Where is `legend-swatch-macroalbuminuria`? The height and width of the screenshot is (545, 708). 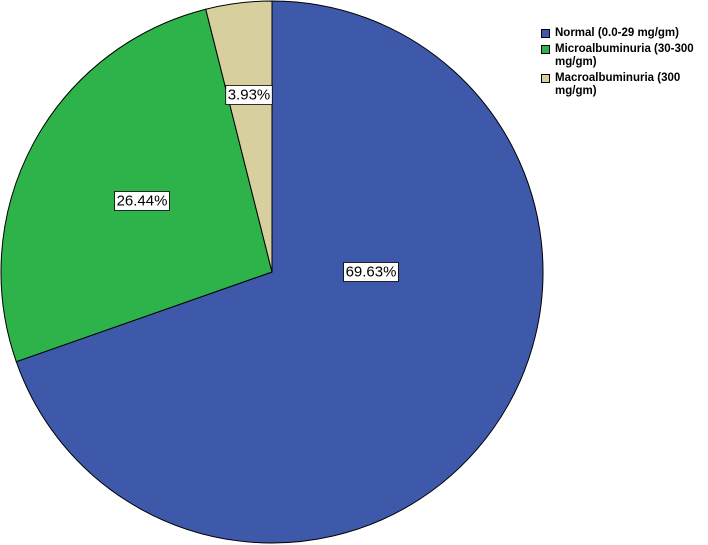
legend-swatch-macroalbuminuria is located at coordinates (545, 78).